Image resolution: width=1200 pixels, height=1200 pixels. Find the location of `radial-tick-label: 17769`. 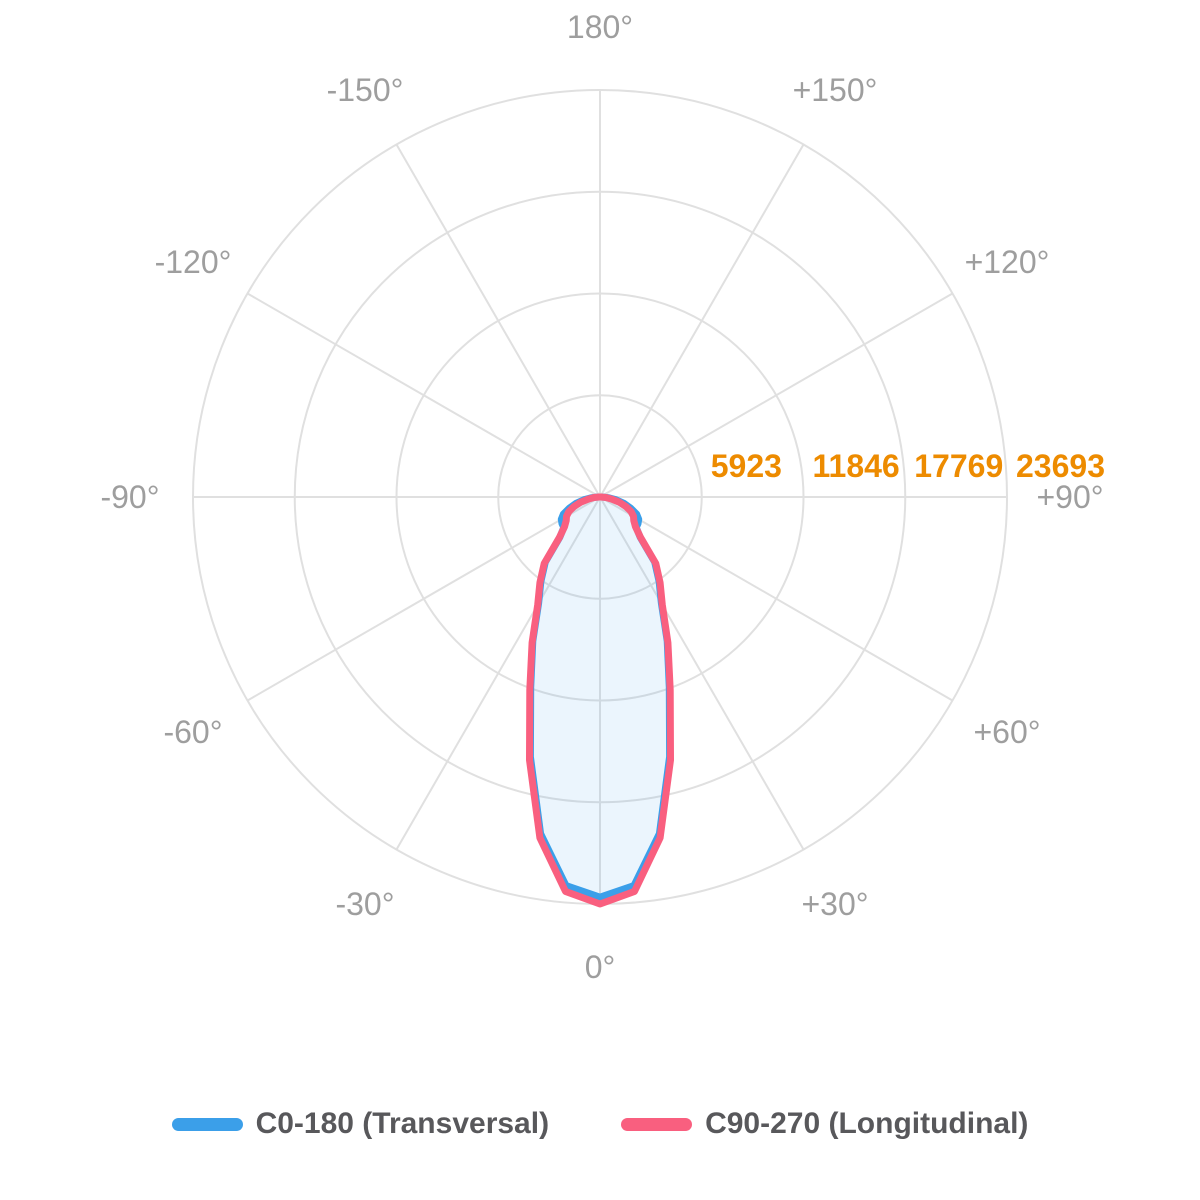

radial-tick-label: 17769 is located at coordinates (958, 466).